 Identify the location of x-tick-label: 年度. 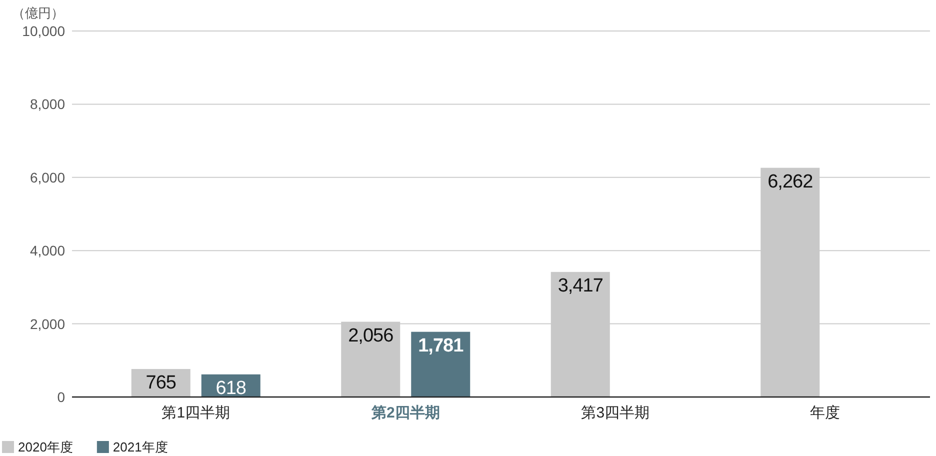
(825, 413).